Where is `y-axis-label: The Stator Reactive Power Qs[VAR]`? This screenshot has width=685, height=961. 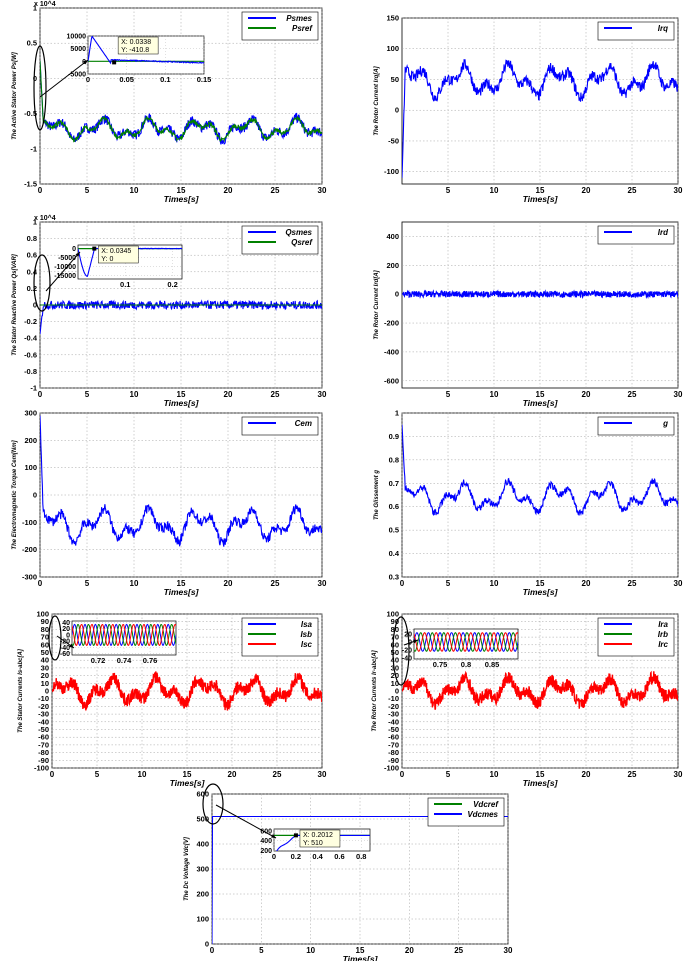 y-axis-label: The Stator Reactive Power Qs[VAR] is located at coordinates (15, 304).